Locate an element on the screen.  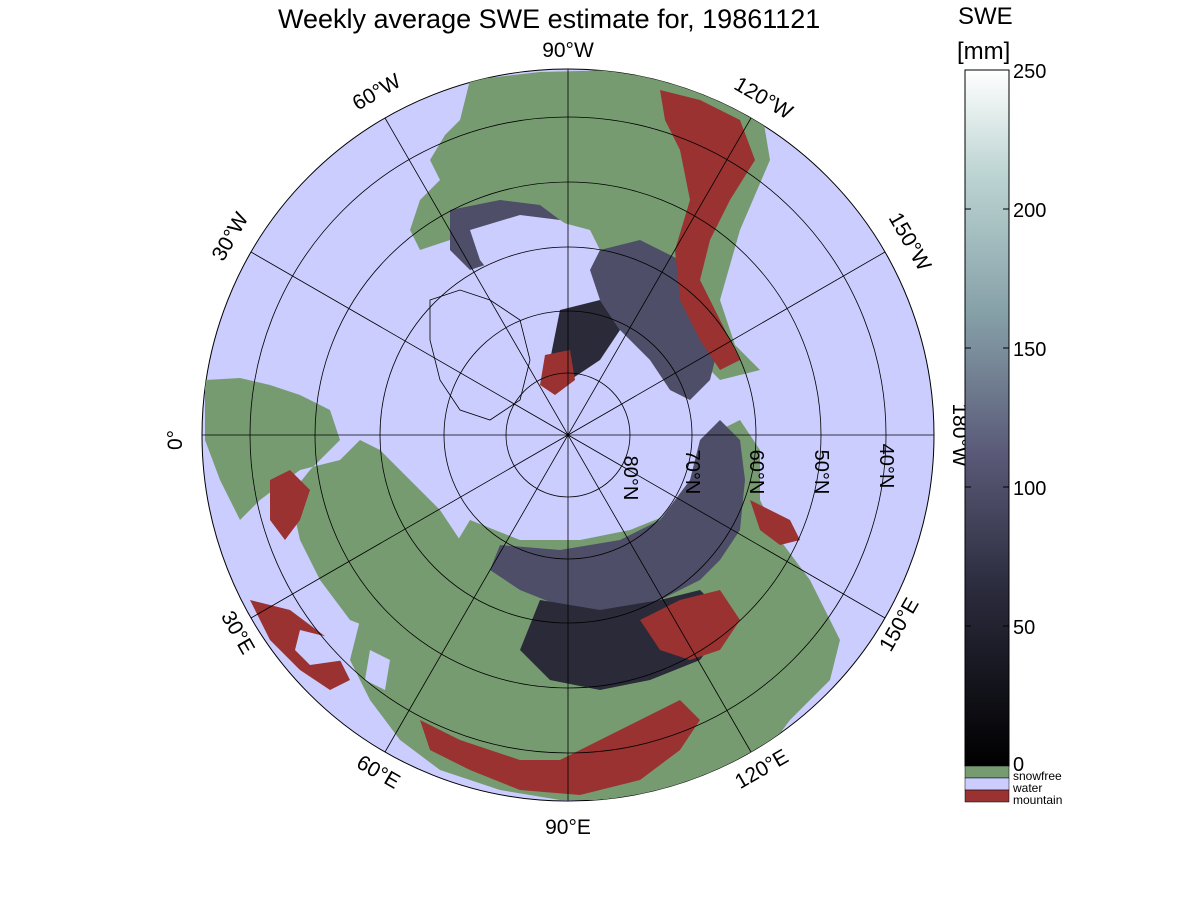
mountain-kamchatka is located at coordinates (775, 522).